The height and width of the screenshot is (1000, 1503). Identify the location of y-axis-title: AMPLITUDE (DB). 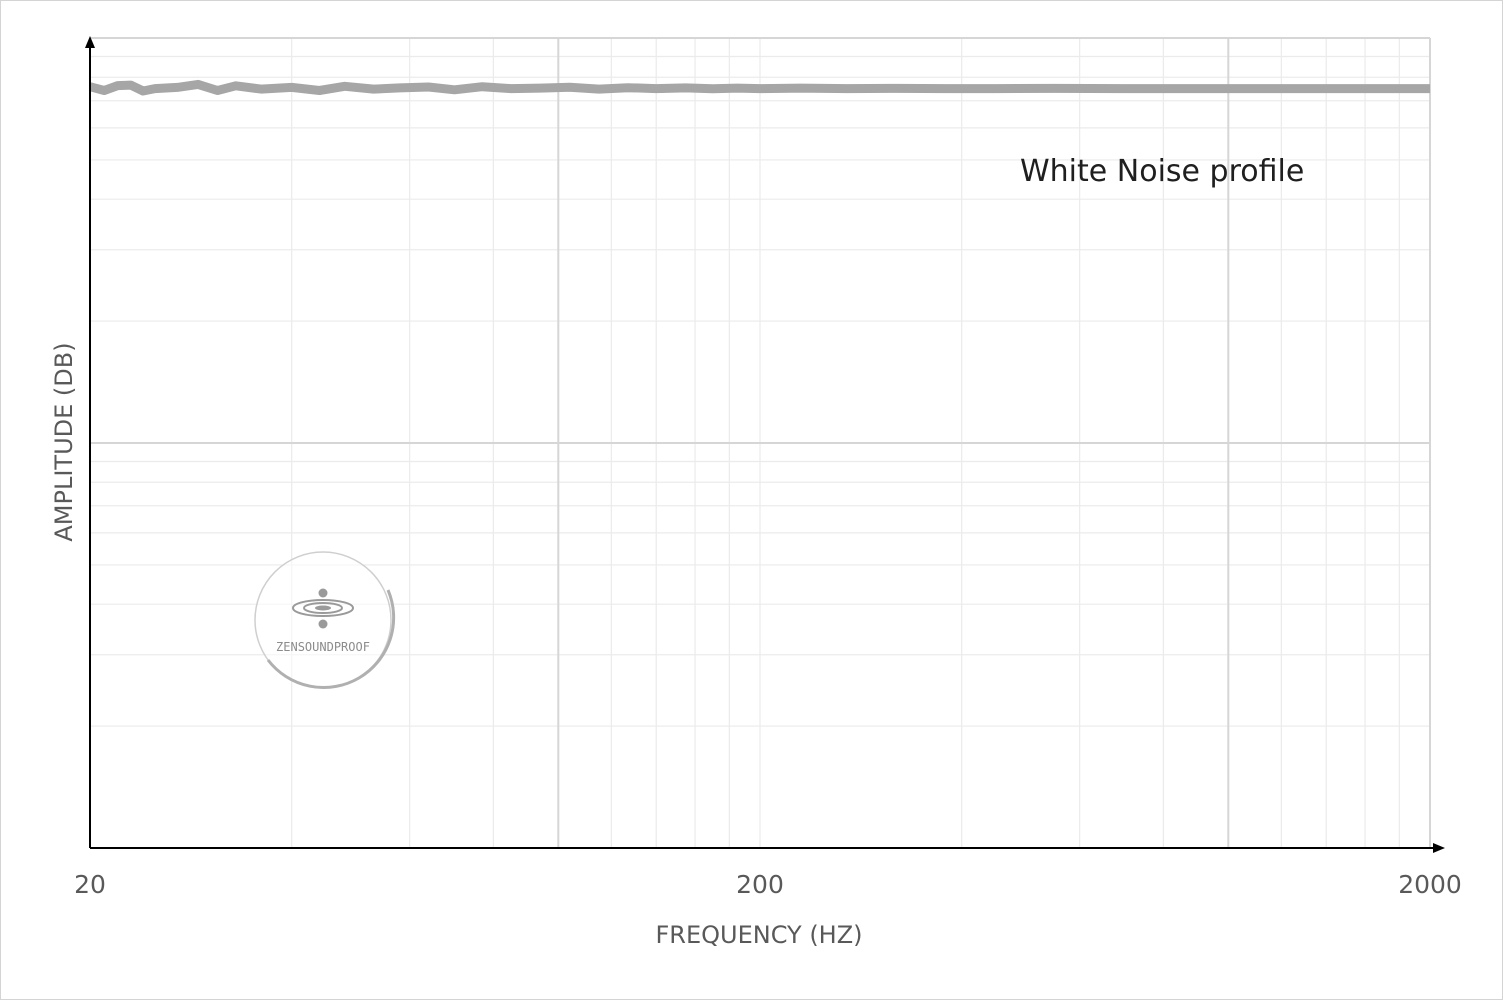
(64, 441).